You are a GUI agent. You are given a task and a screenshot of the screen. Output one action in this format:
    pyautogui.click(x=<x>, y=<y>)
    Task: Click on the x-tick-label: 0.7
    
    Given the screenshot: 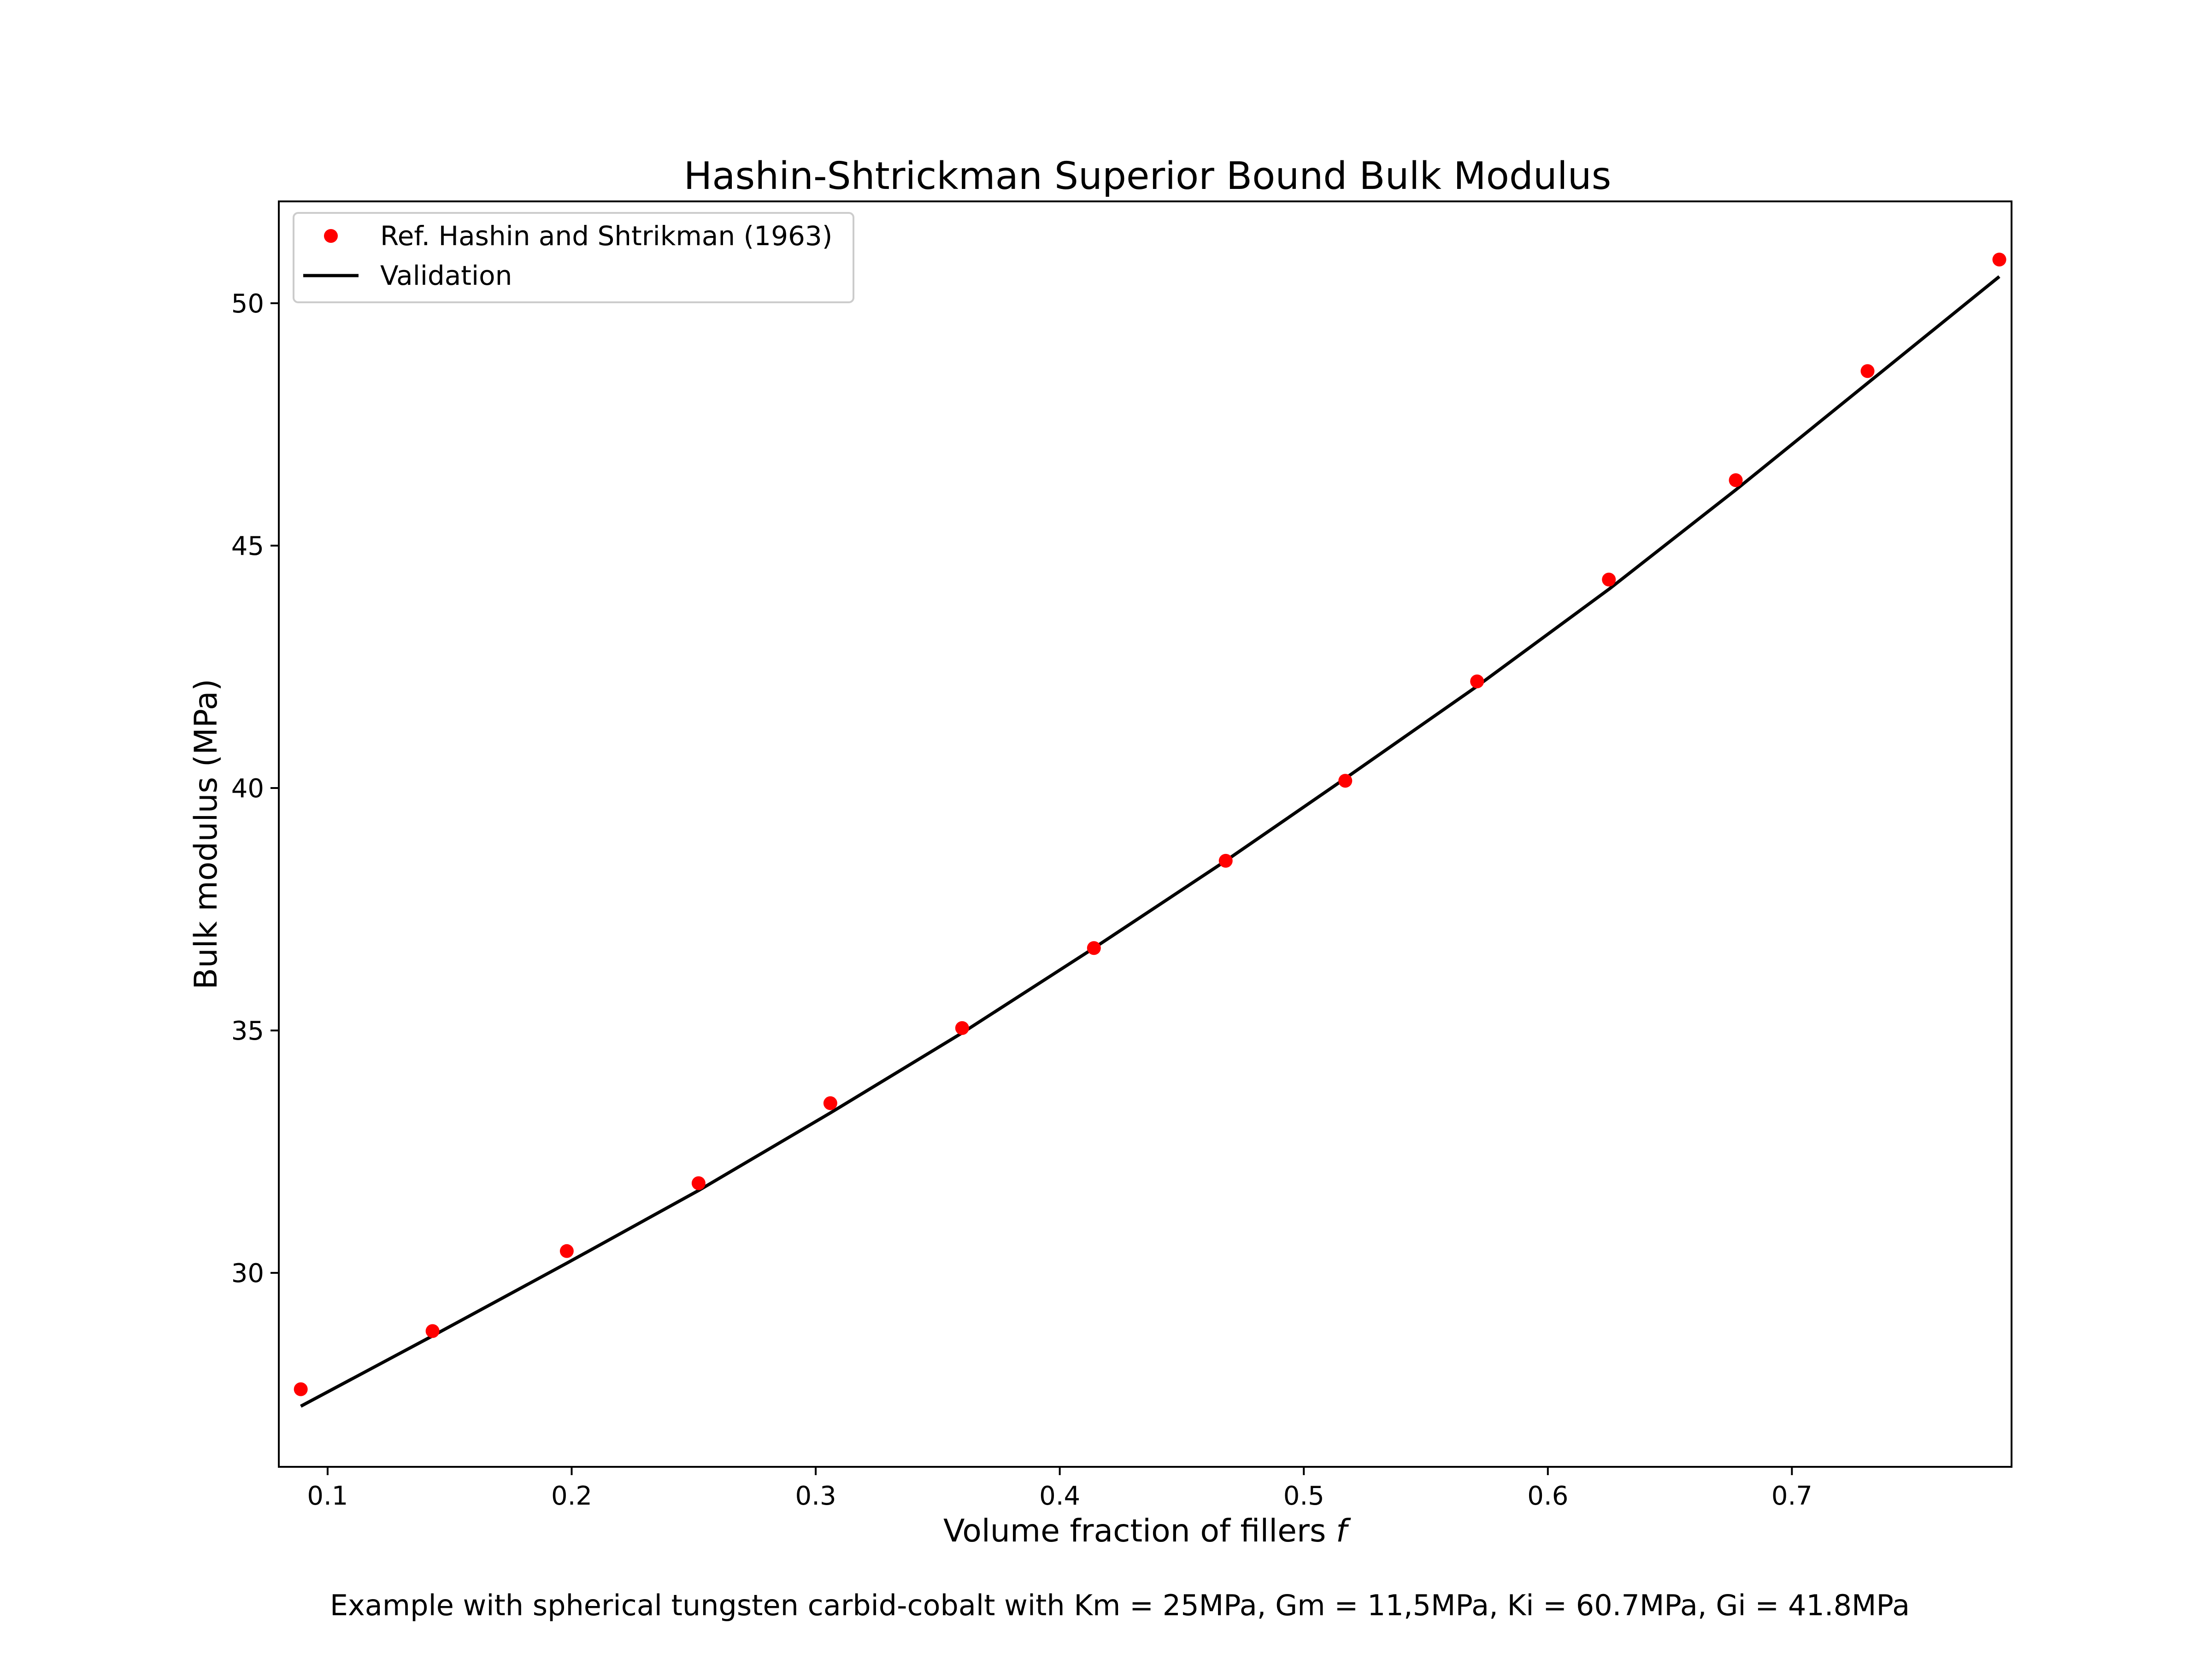 What is the action you would take?
    pyautogui.click(x=1791, y=1496)
    